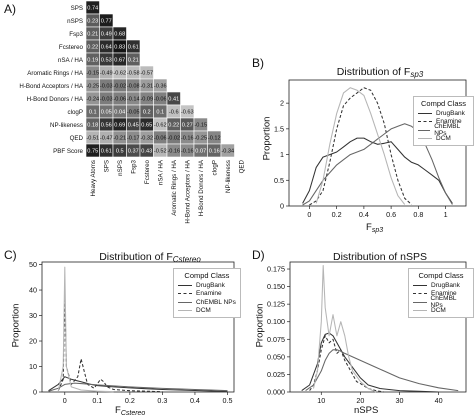 This screenshot has height=420, width=474. I want to click on x-tick-label: 20, so click(360, 400).